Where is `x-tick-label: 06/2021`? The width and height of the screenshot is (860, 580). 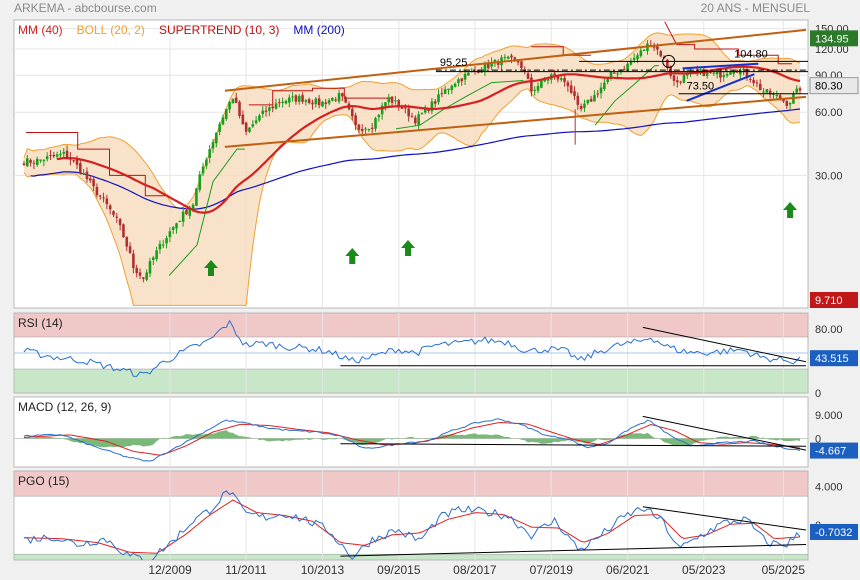
x-tick-label: 06/2021 is located at coordinates (628, 570).